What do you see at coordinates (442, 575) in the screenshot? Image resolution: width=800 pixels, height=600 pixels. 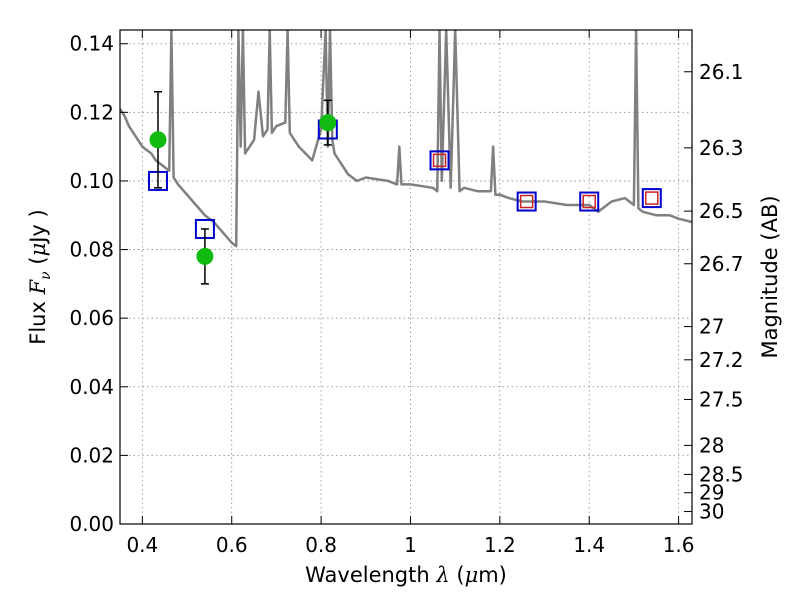 I see `x-axis-symbol: λ` at bounding box center [442, 575].